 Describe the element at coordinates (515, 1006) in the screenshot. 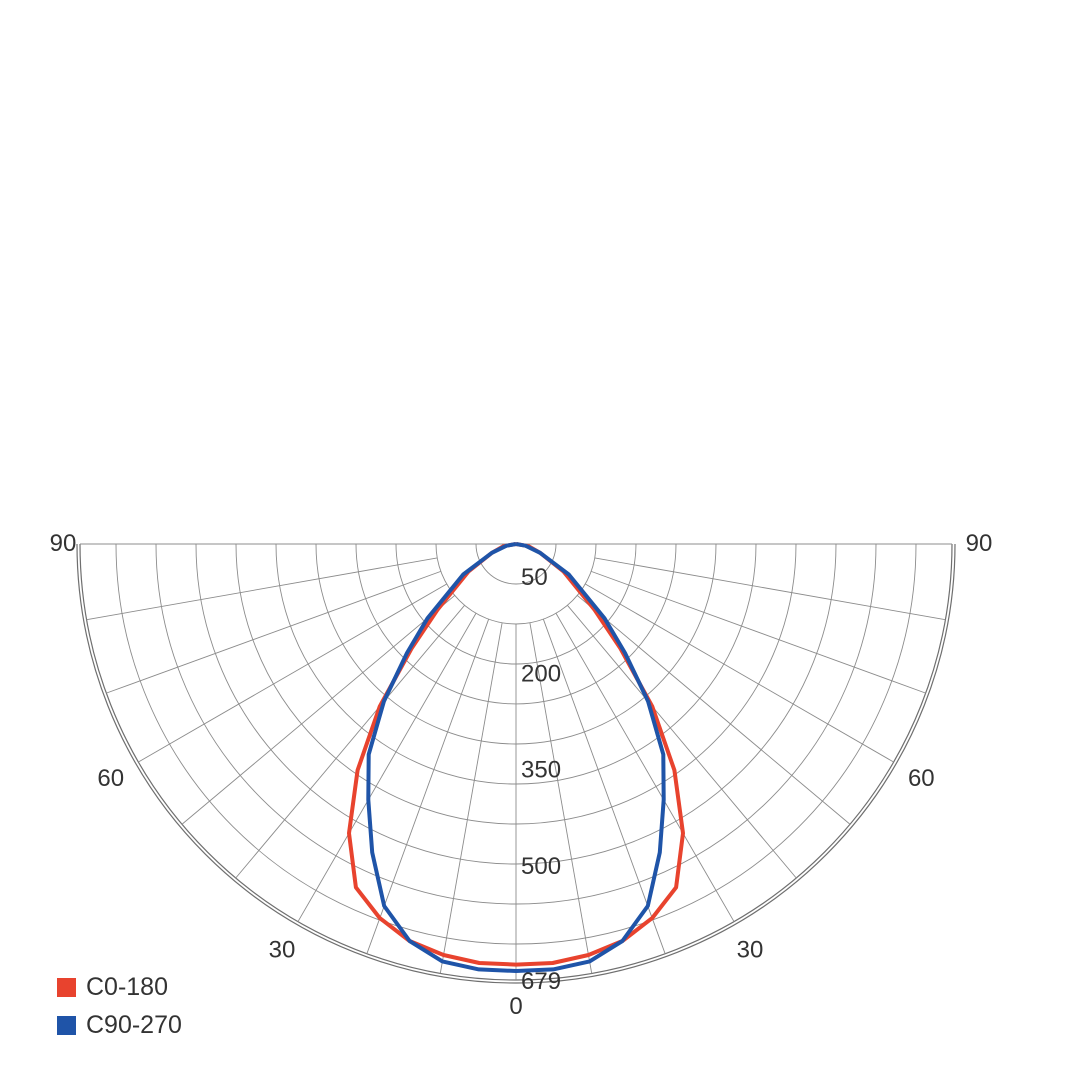

I see `angle-label: 0` at that location.